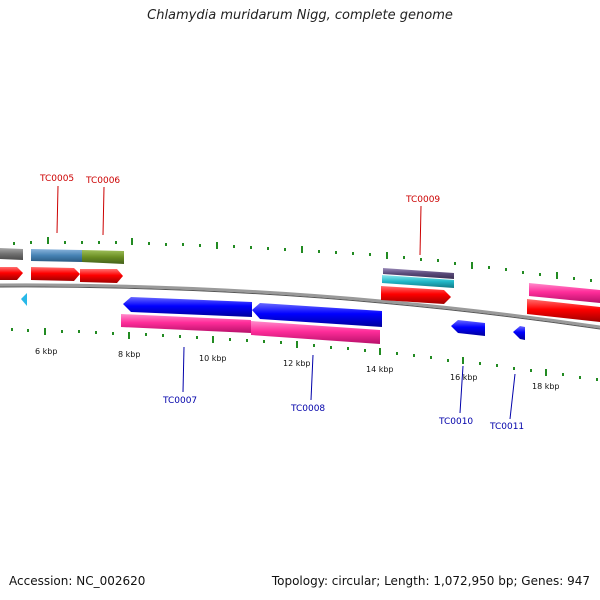 The width and height of the screenshot is (600, 600). Describe the element at coordinates (464, 377) in the screenshot. I see `scale-label-16kbp: 16 kbp` at that location.